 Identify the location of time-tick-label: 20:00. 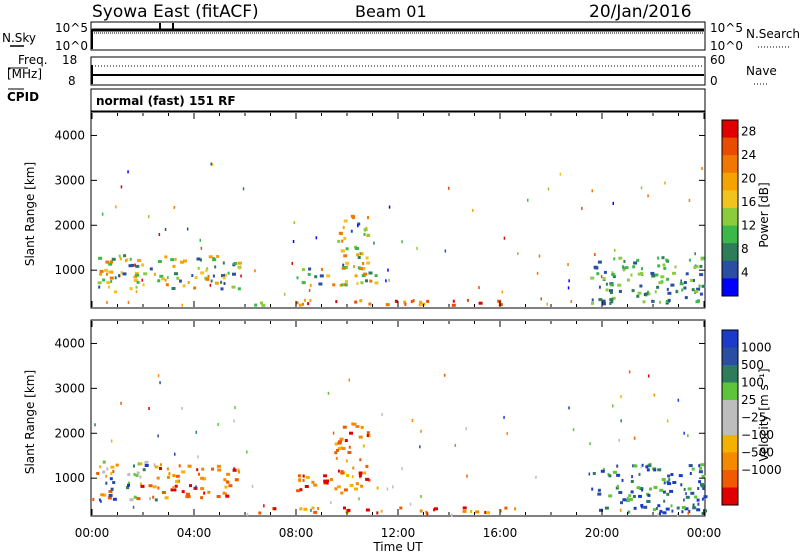
(602, 533).